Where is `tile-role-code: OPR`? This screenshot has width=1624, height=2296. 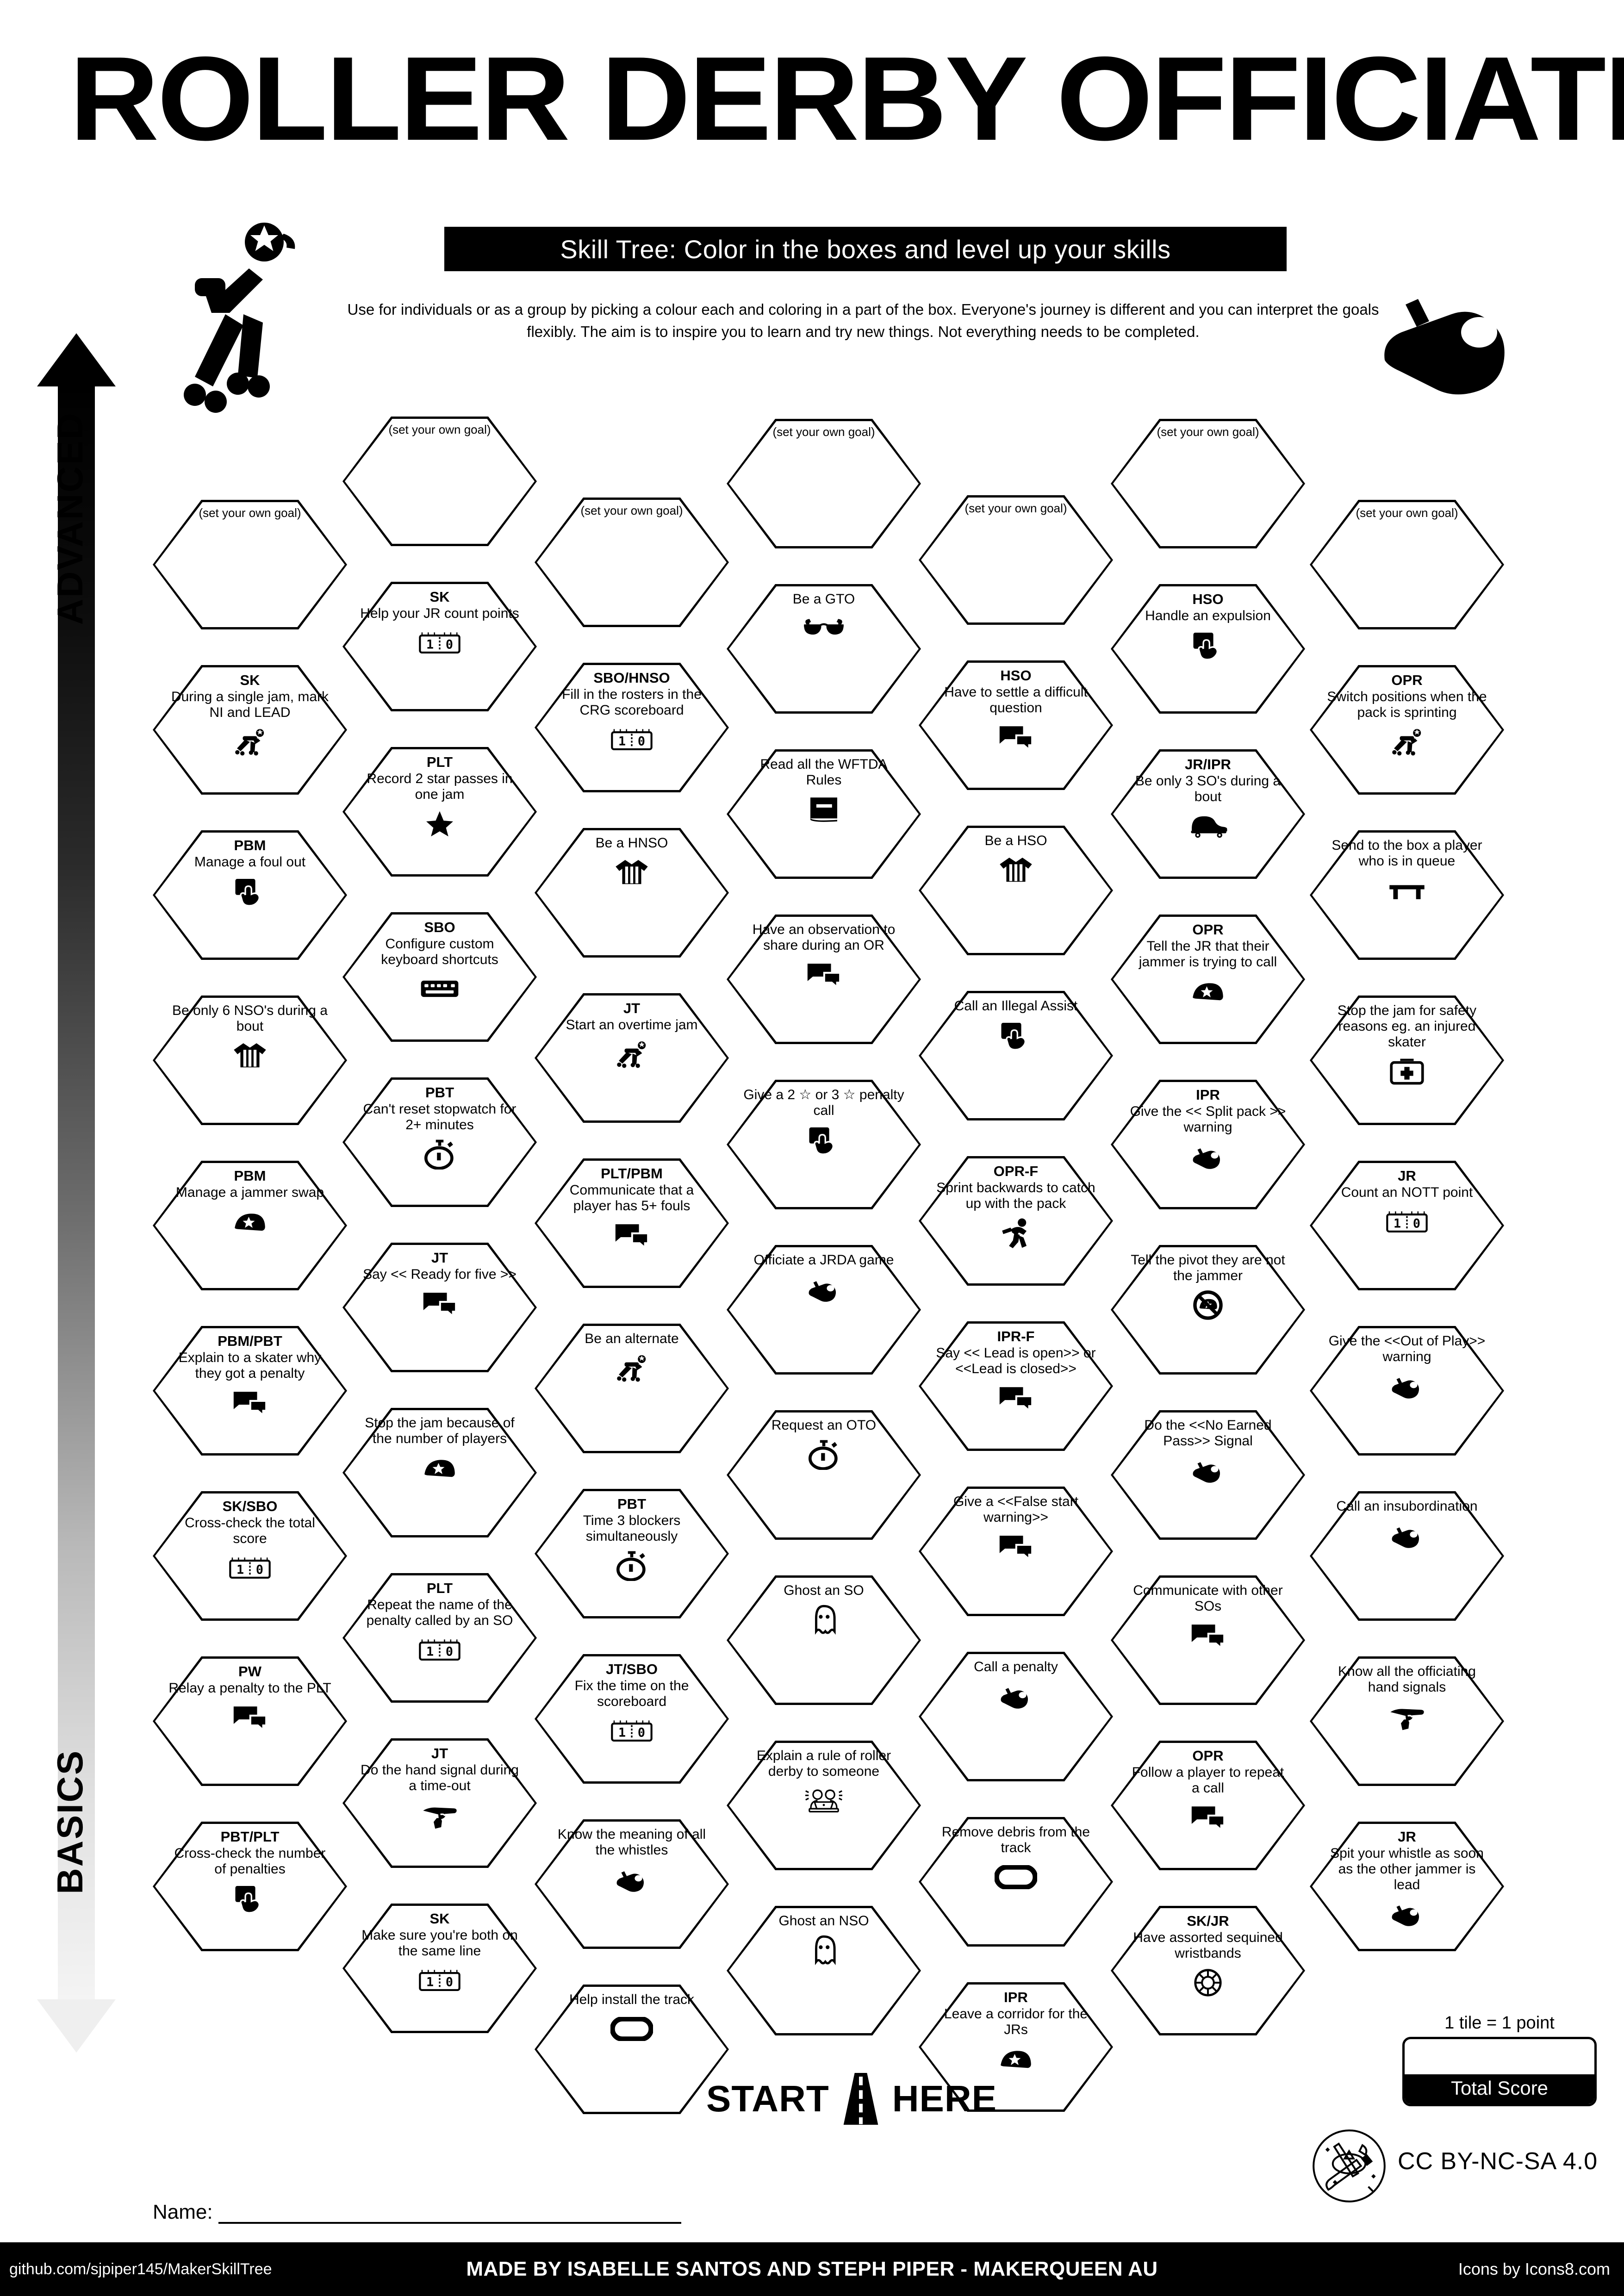 tile-role-code: OPR is located at coordinates (1208, 929).